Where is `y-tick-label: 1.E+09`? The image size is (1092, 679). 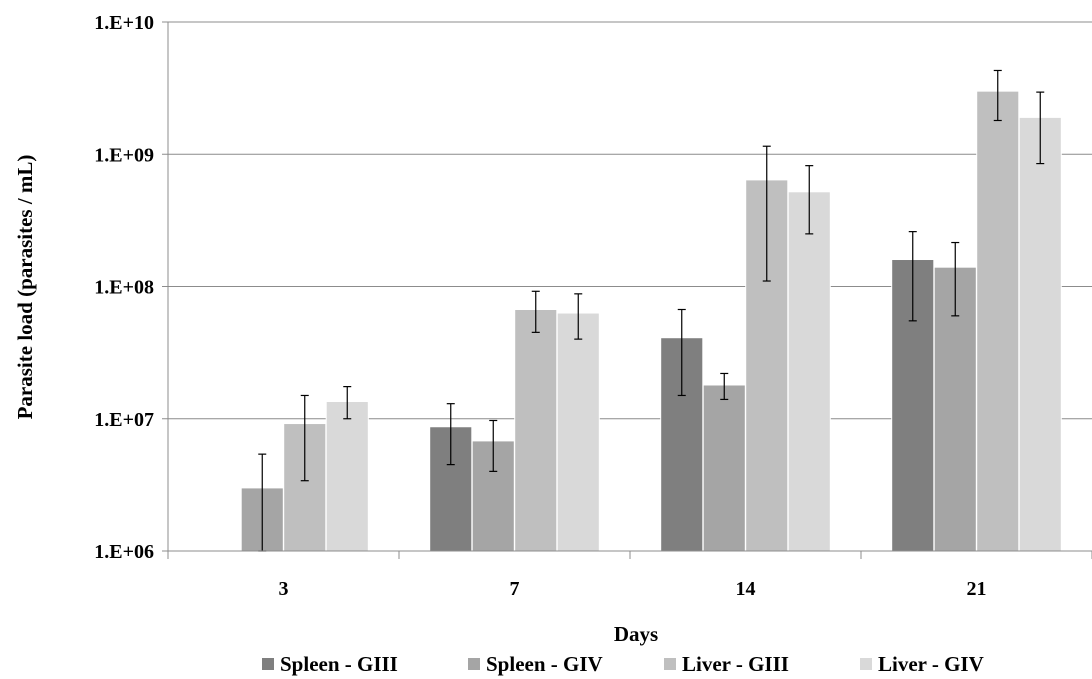
y-tick-label: 1.E+09 is located at coordinates (124, 155).